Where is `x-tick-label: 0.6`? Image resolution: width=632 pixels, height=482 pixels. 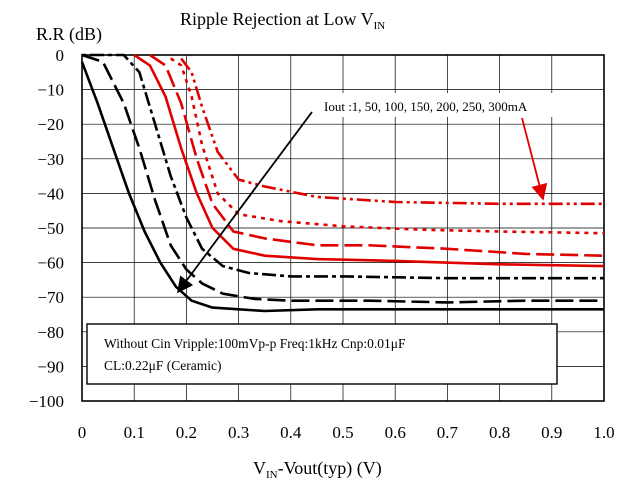 x-tick-label: 0.6 is located at coordinates (395, 432).